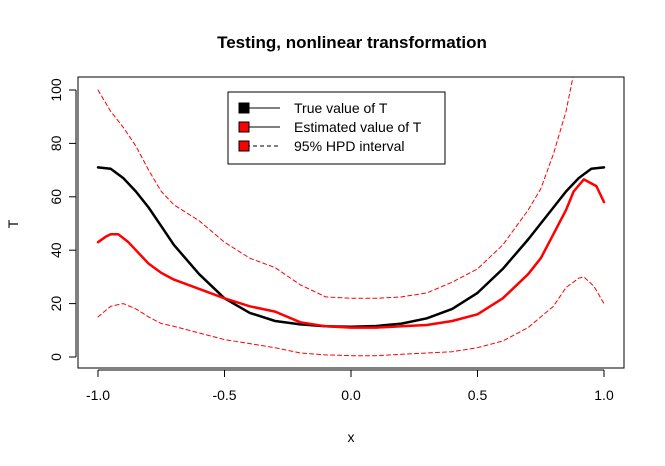  I want to click on y-tick-label: 20, so click(56, 304).